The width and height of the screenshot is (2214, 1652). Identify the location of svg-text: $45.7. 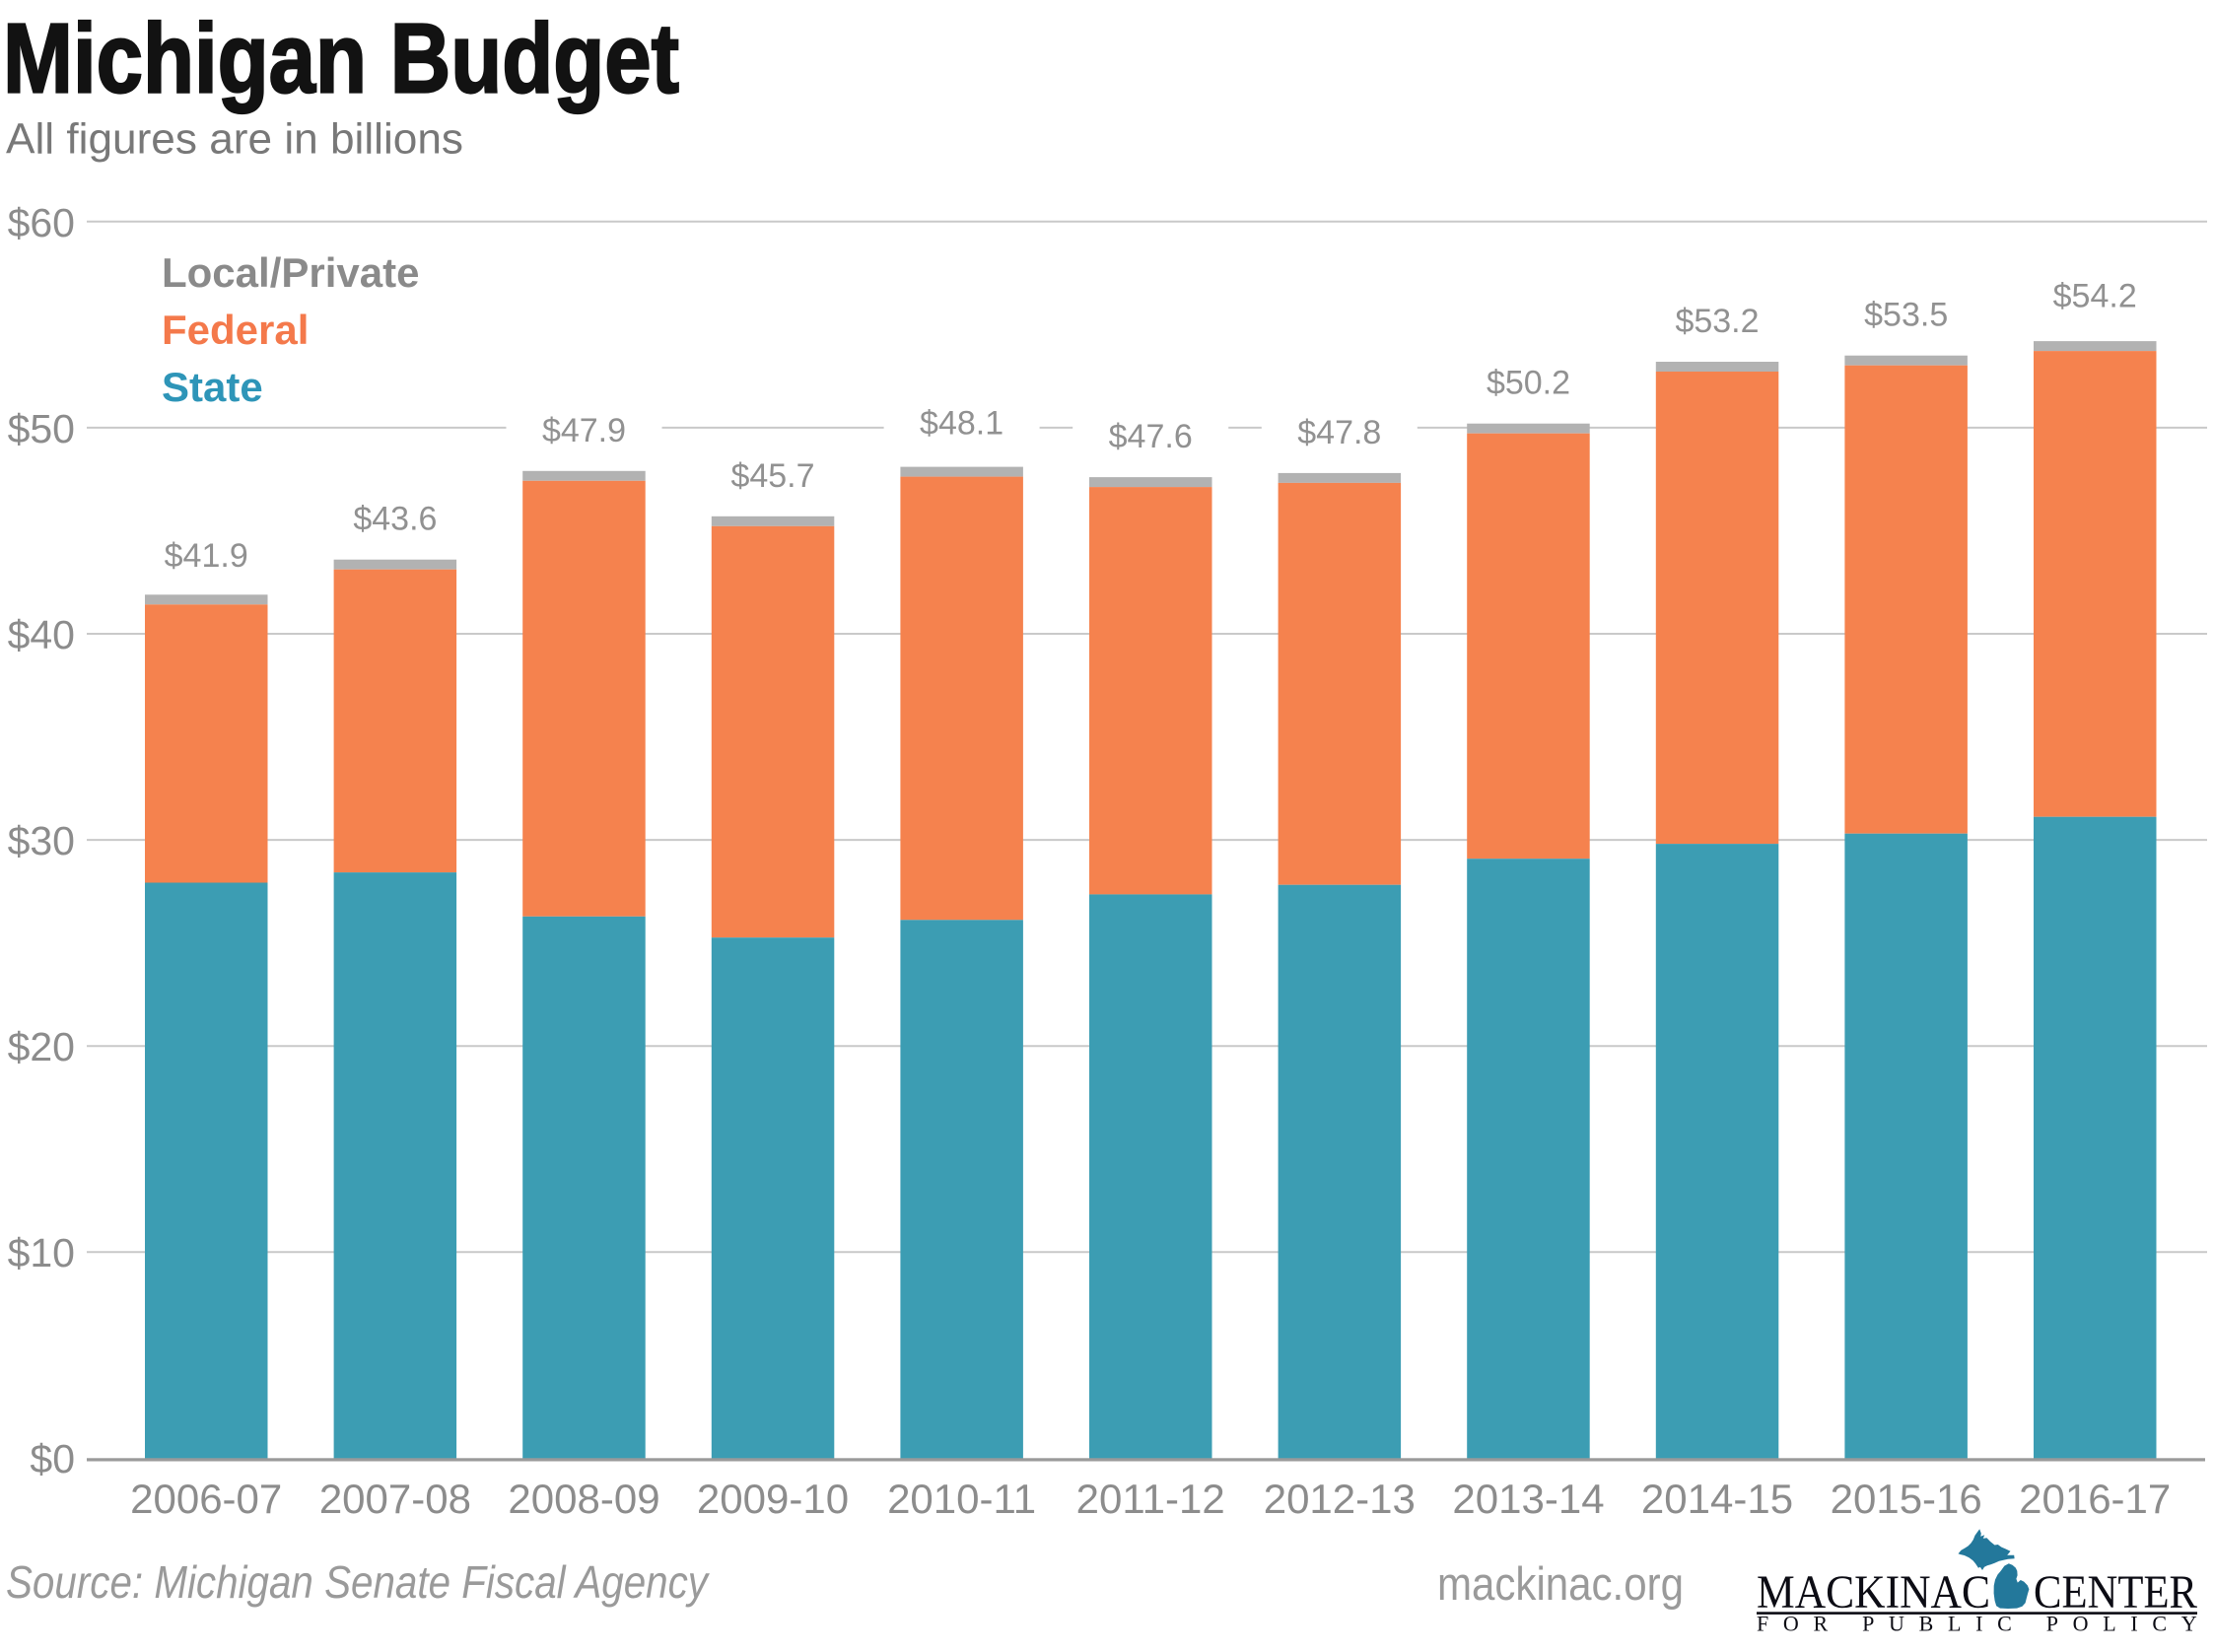
(772, 476).